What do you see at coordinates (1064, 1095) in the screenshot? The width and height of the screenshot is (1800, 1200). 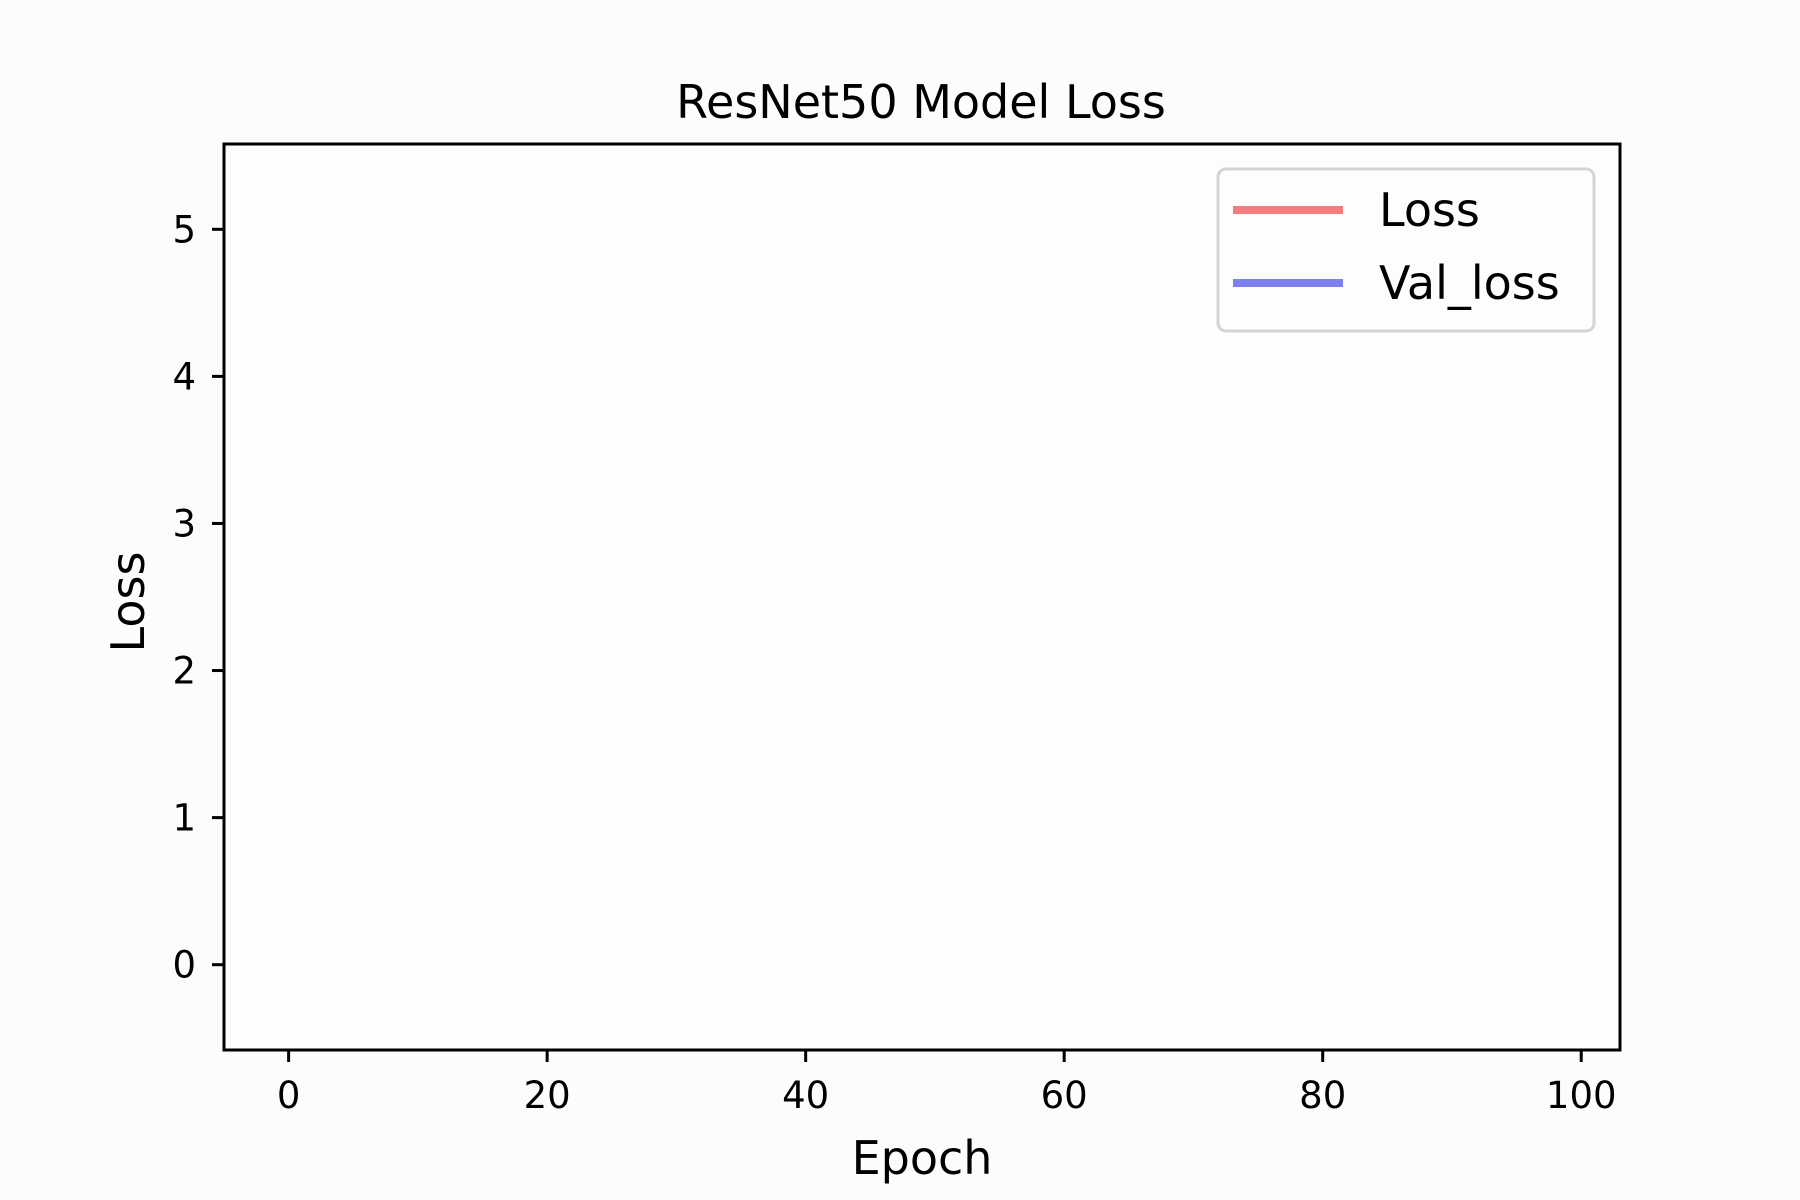 I see `x-tick-label: 60` at bounding box center [1064, 1095].